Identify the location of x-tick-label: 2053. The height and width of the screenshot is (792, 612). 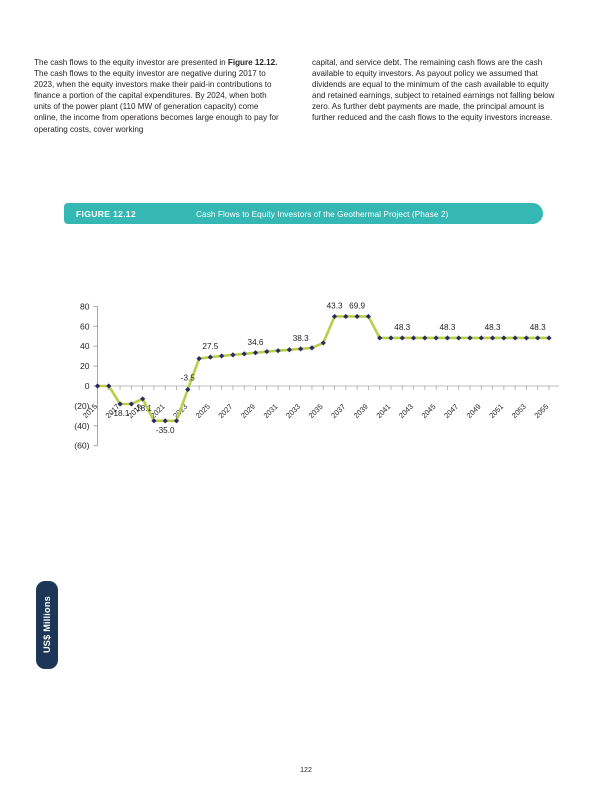
(519, 411).